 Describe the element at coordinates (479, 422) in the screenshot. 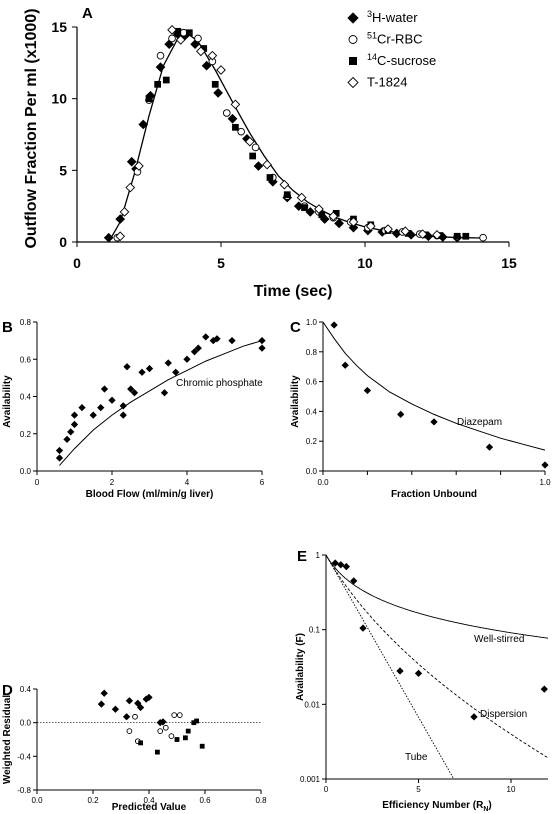

I see `annotation: Diazepam` at that location.